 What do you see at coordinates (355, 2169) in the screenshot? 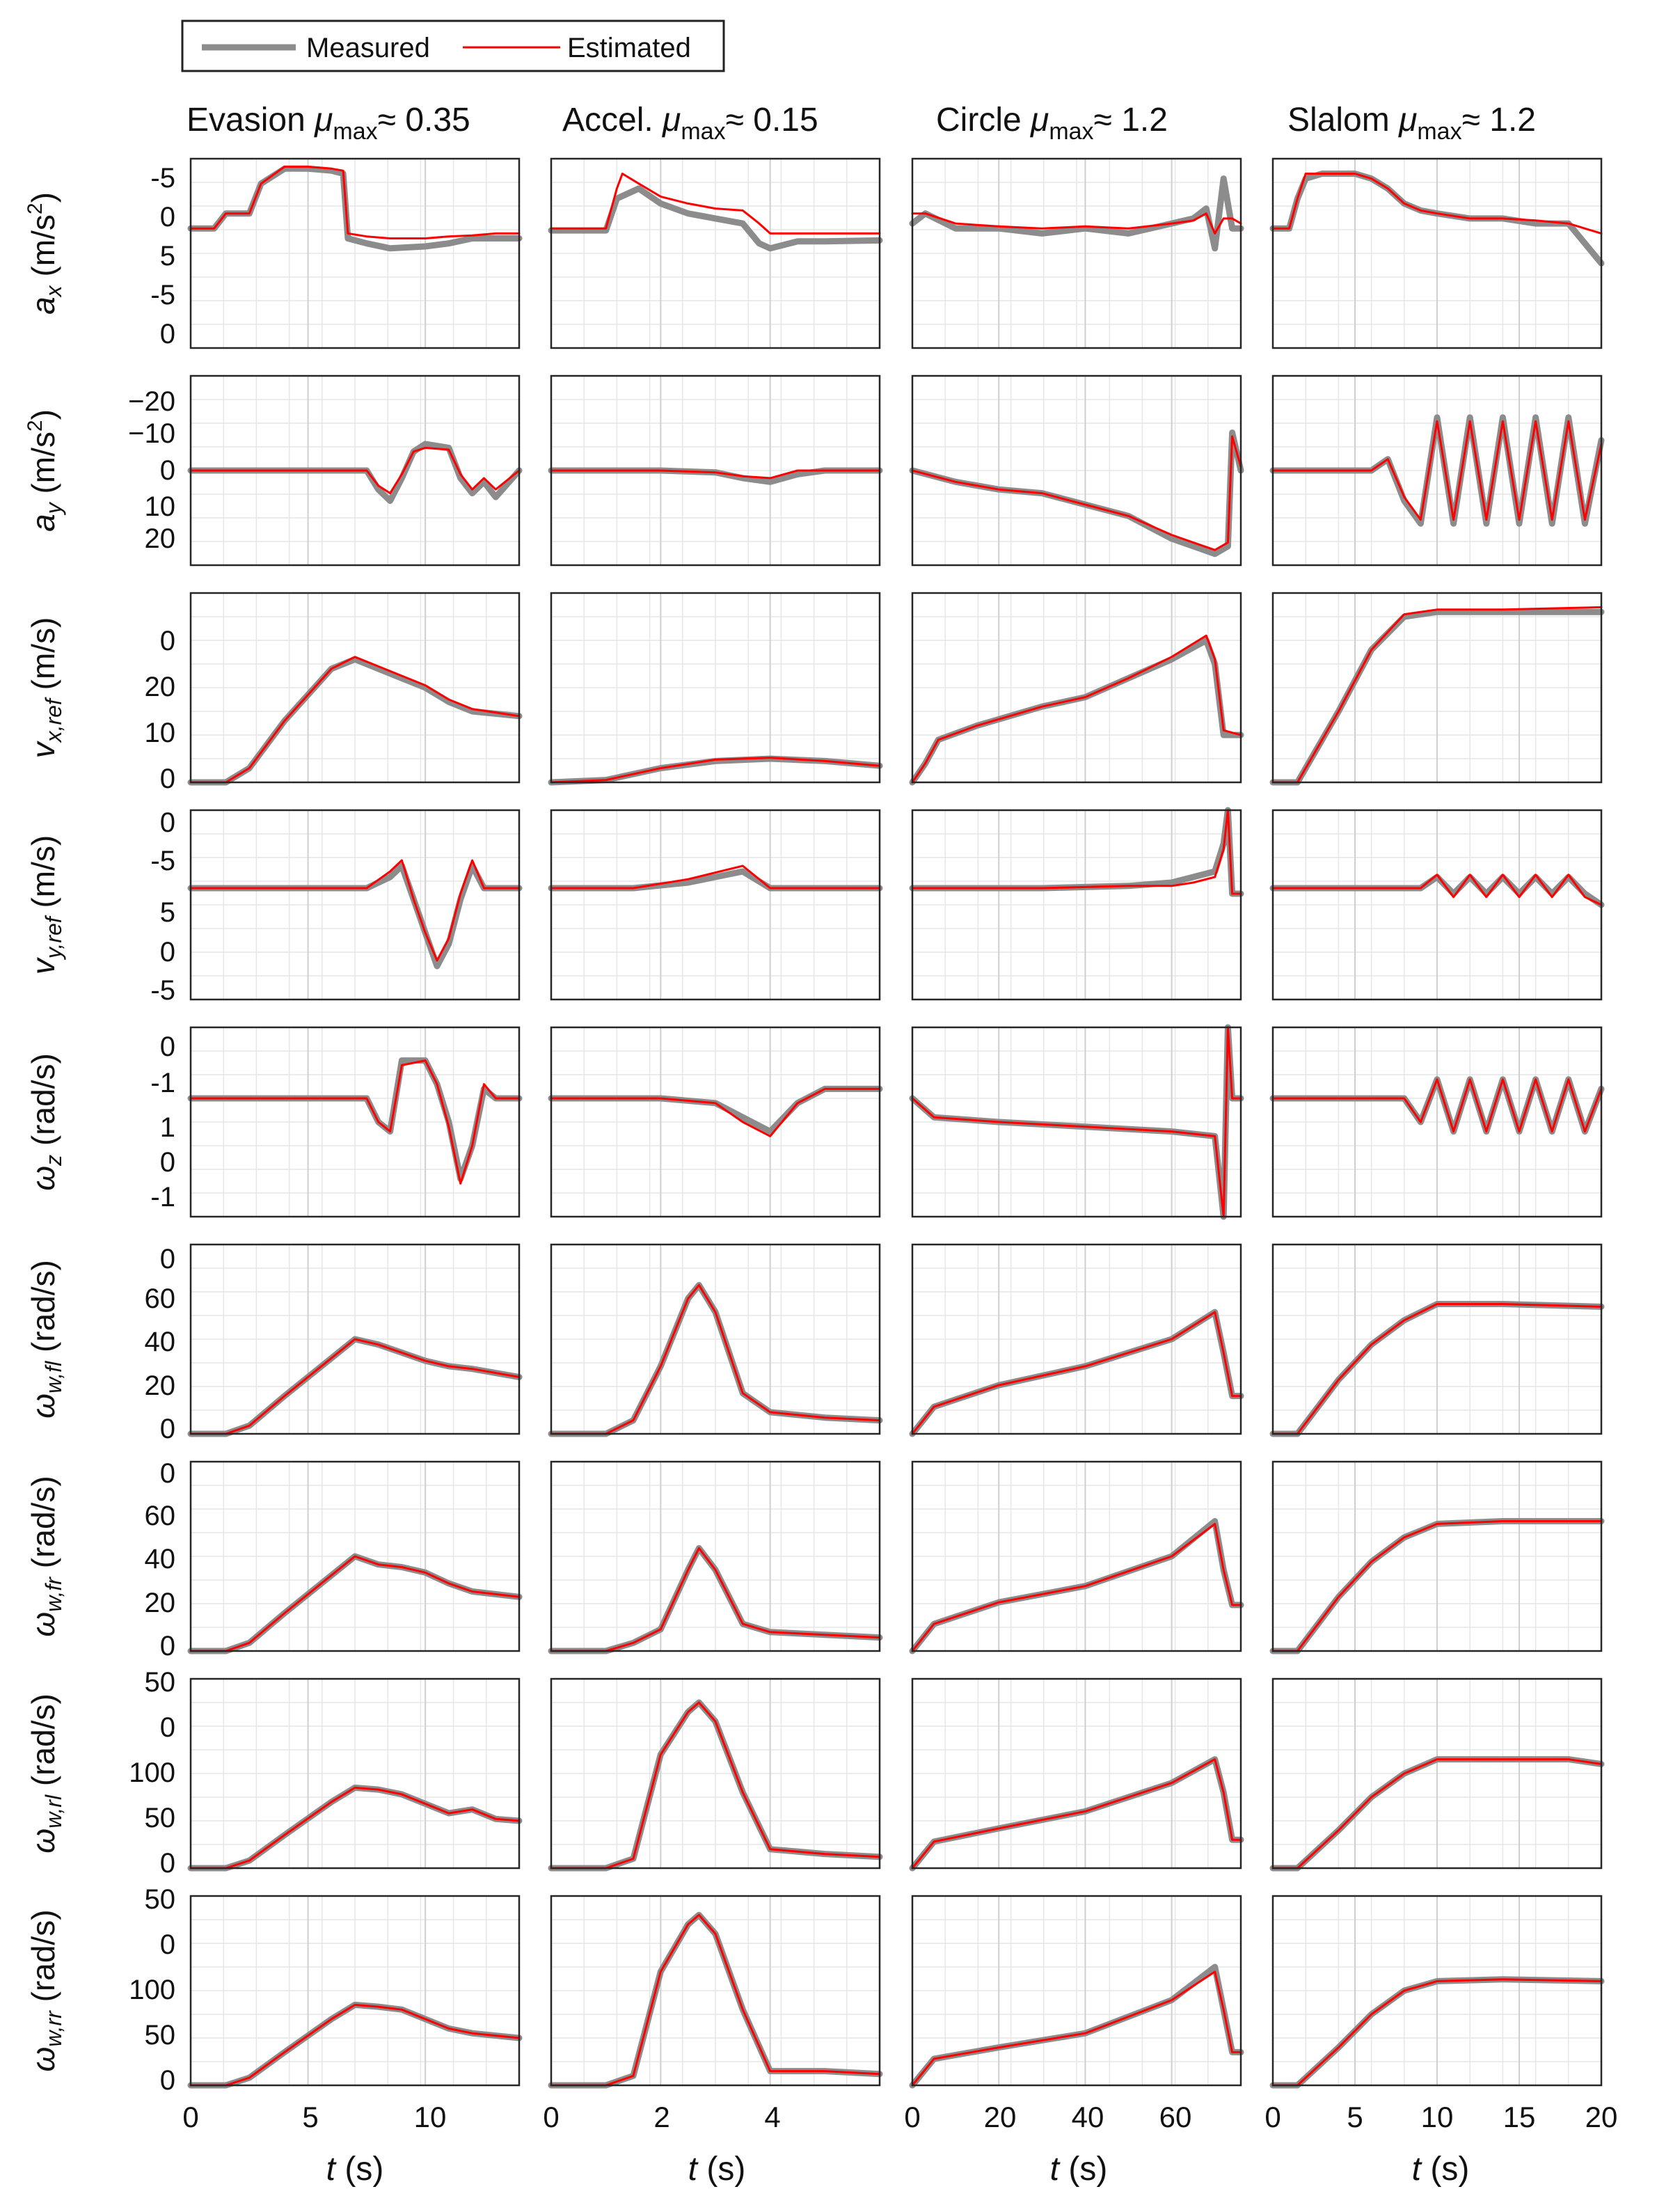
I see `xlabel-0: t (s)` at bounding box center [355, 2169].